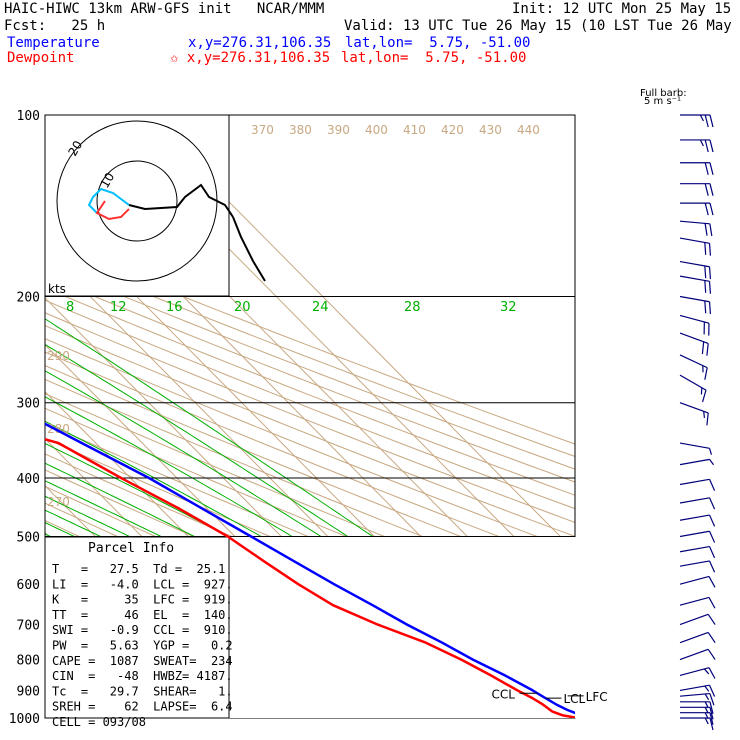 The width and height of the screenshot is (740, 740). I want to click on hodograph-trace, so click(181, 200).